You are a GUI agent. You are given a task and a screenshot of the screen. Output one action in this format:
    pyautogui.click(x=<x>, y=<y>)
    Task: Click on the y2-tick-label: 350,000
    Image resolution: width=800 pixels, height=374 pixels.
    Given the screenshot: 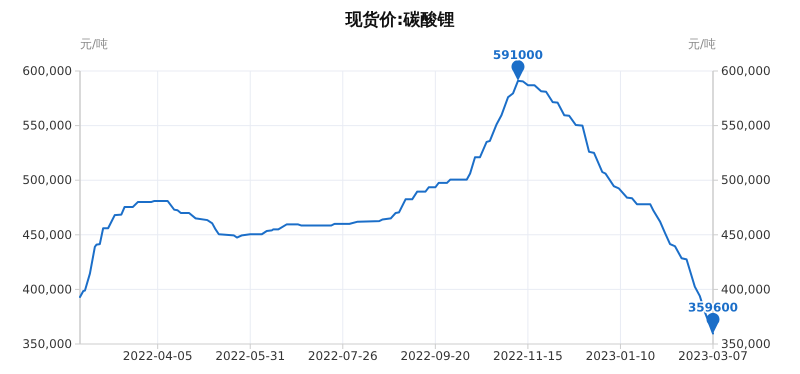 What is the action you would take?
    pyautogui.click(x=746, y=344)
    